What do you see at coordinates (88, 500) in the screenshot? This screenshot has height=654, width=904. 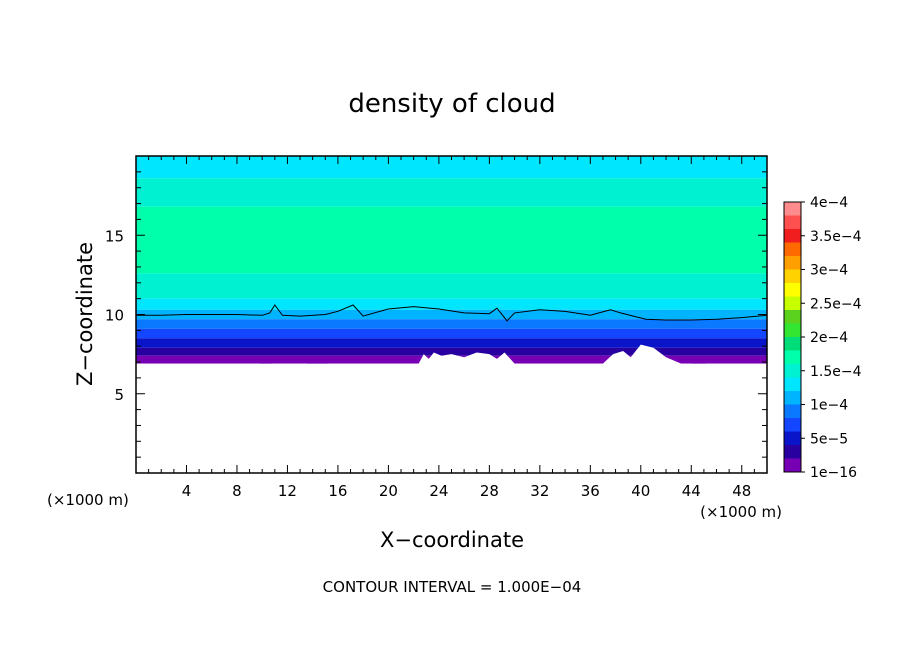 I see `x-axis-unit-left: (×1000 m)` at bounding box center [88, 500].